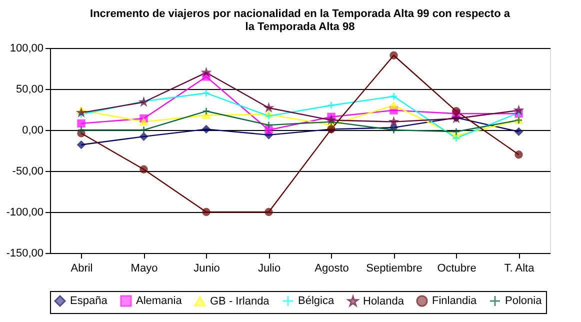  I want to click on legend-label: Bélgica, so click(316, 301).